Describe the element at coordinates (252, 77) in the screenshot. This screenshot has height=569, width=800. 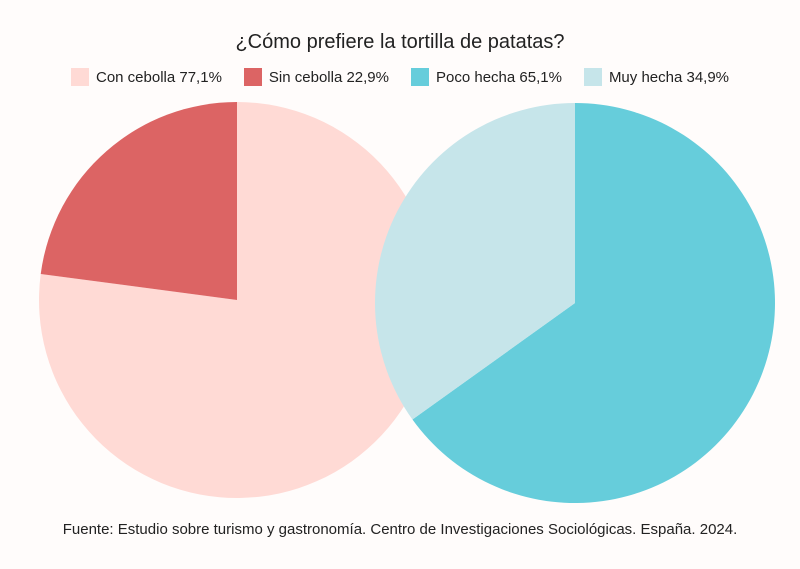
I see `legend-swatch-sin-cebolla` at that location.